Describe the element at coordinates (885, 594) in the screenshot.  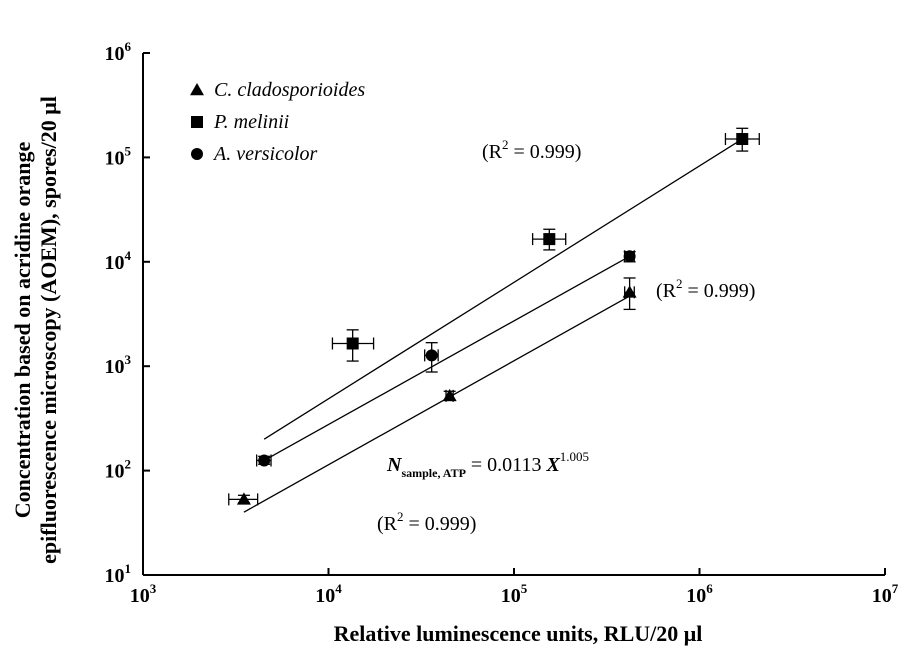
I see `x-tick-label: 10⁷` at that location.